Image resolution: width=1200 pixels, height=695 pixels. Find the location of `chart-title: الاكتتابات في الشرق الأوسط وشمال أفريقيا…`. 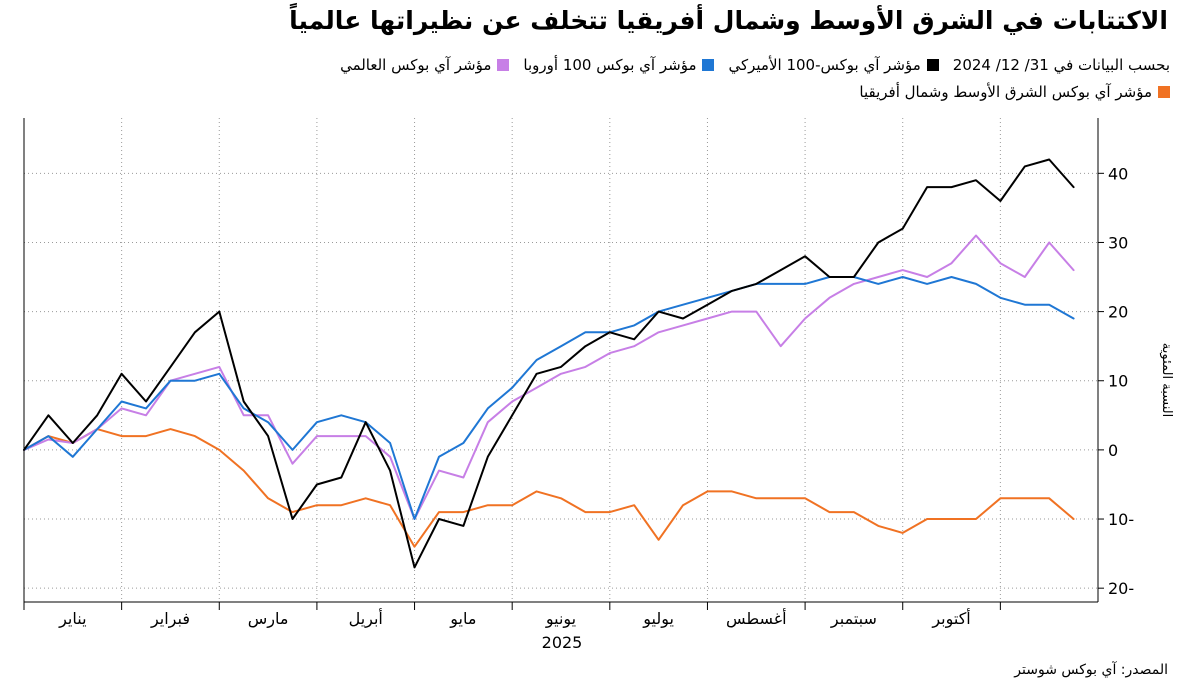

chart-title: الاكتتابات في الشرق الأوسط وشمال أفريقيا… is located at coordinates (728, 20).